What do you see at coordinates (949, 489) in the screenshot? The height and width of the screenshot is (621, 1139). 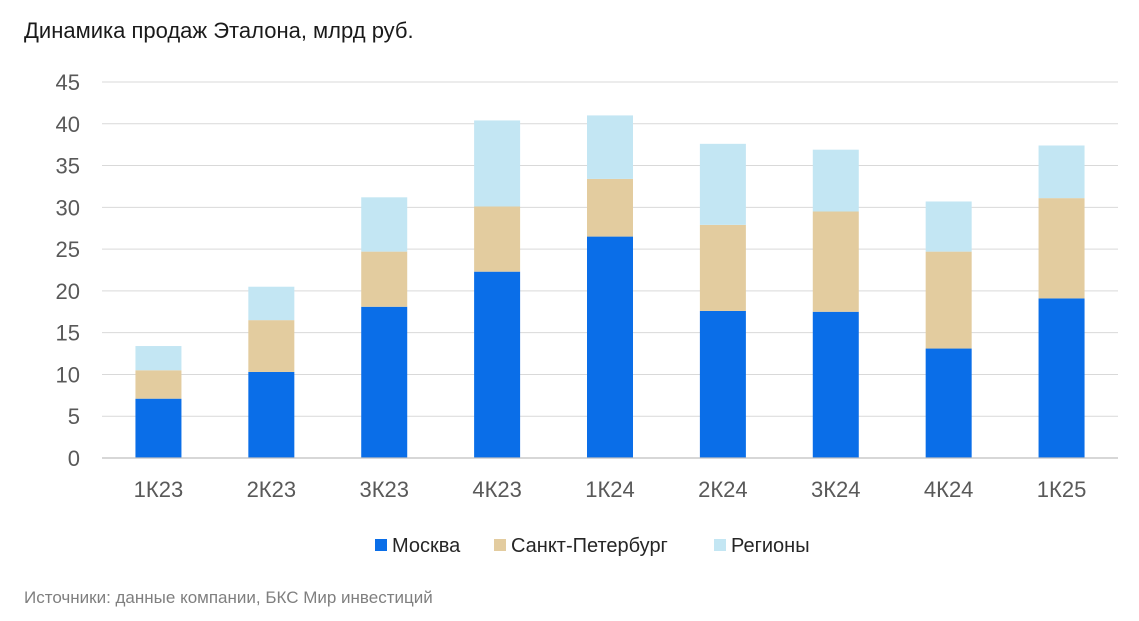 I see `x-tick-label: 4К24` at bounding box center [949, 489].